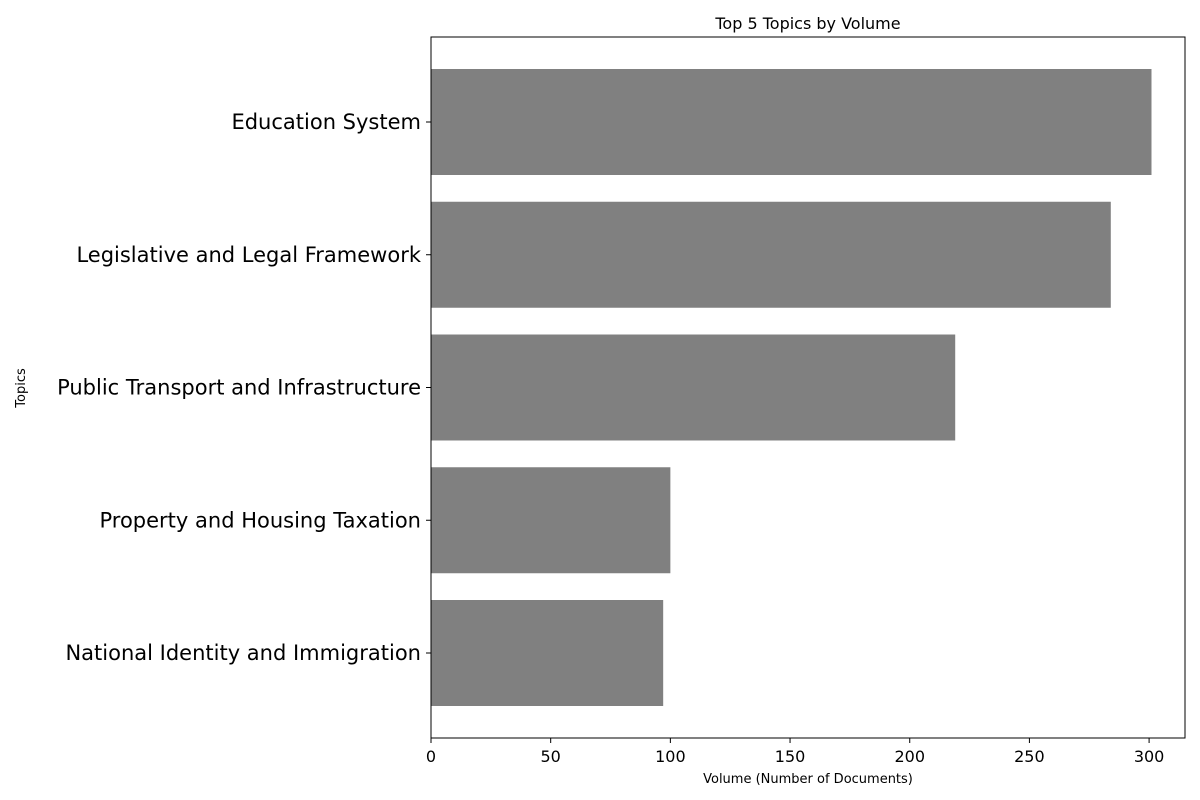 The image size is (1200, 800). What do you see at coordinates (808, 779) in the screenshot?
I see `x-axis-label: Volume (Number of Documents)` at bounding box center [808, 779].